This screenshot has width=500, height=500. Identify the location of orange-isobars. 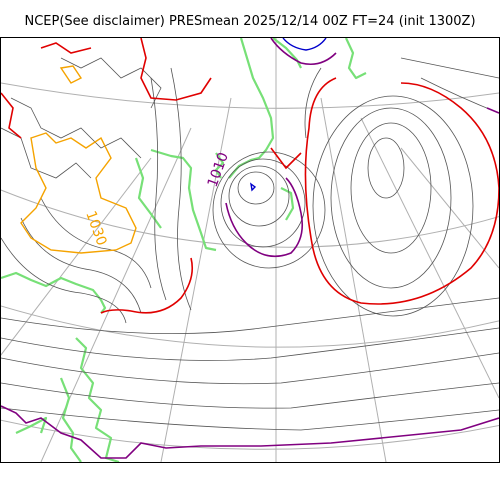
(78, 159).